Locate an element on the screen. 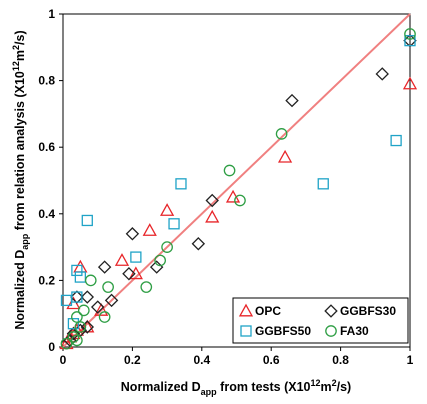 This screenshot has width=427, height=404. x-tick-label: 0.6 is located at coordinates (271, 360).